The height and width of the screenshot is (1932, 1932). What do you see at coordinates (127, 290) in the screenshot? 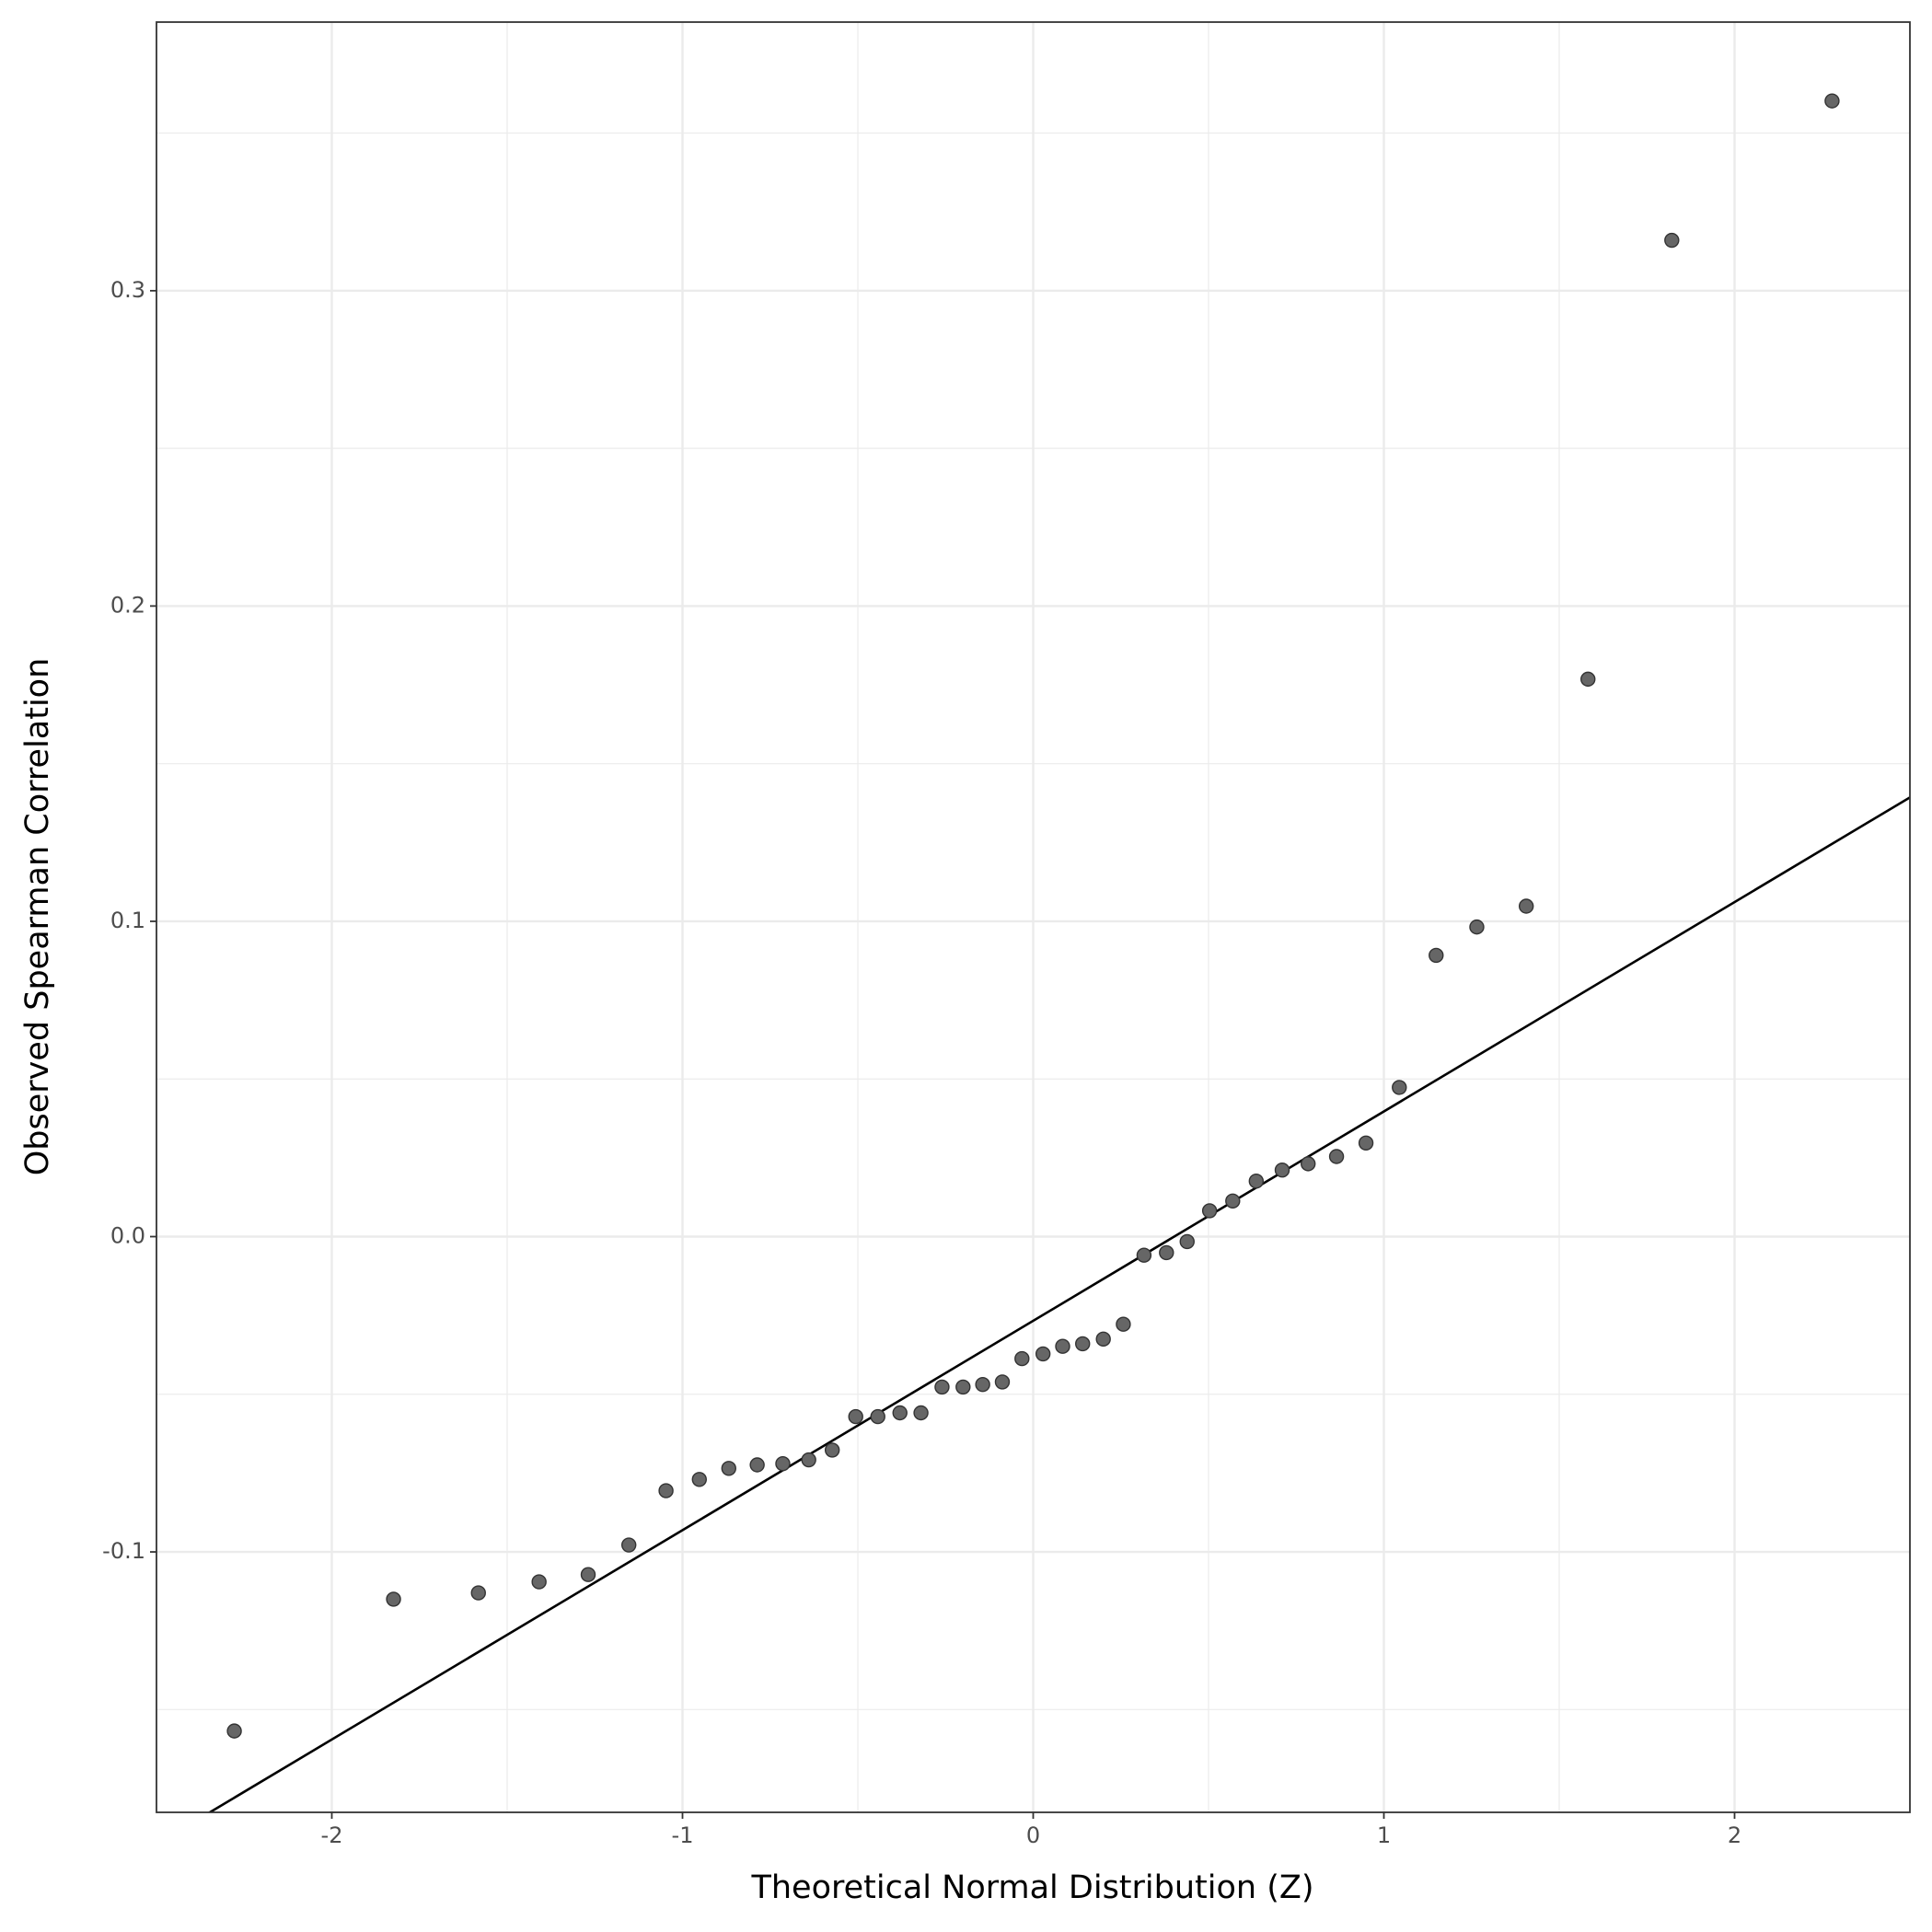
I see `y-tick-label: 0.3` at bounding box center [127, 290].